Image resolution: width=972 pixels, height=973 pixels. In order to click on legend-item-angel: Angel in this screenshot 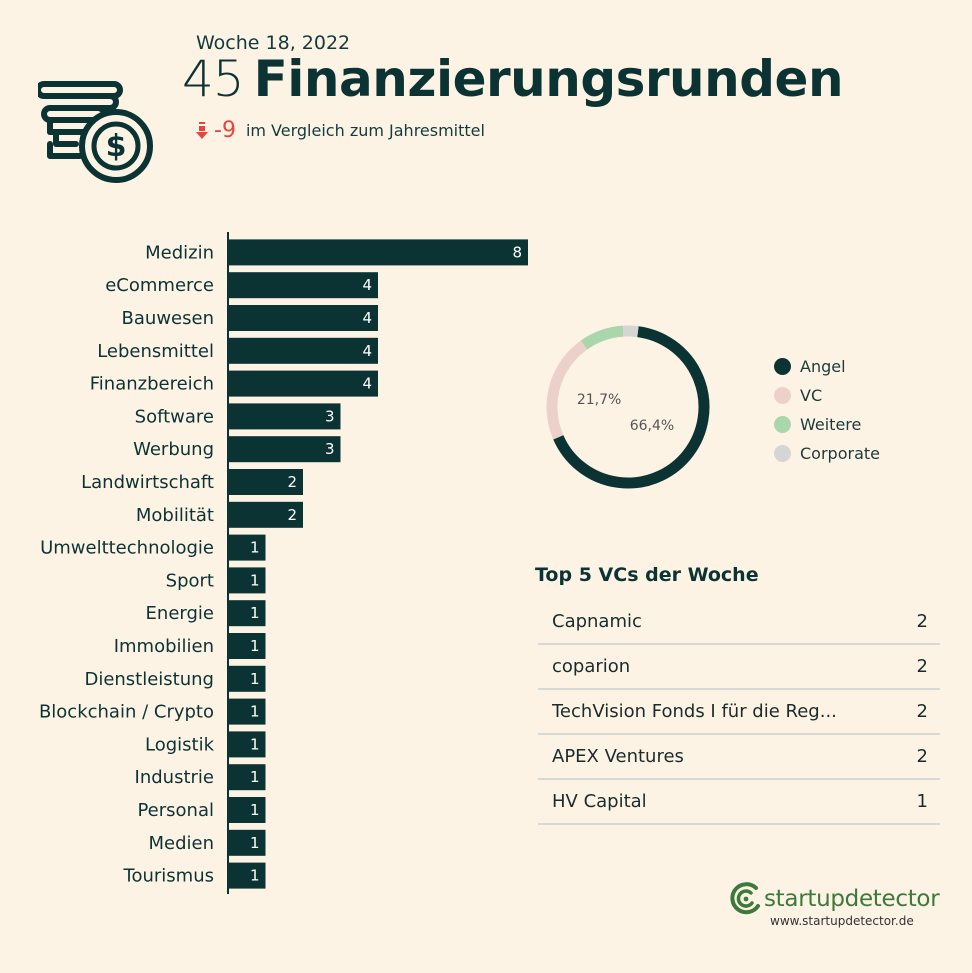, I will do `click(827, 366)`.